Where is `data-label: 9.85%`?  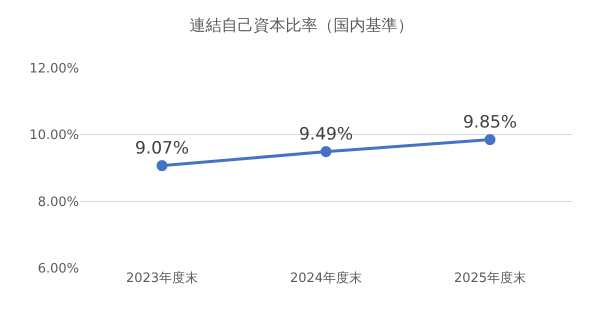
data-label: 9.85% is located at coordinates (490, 122).